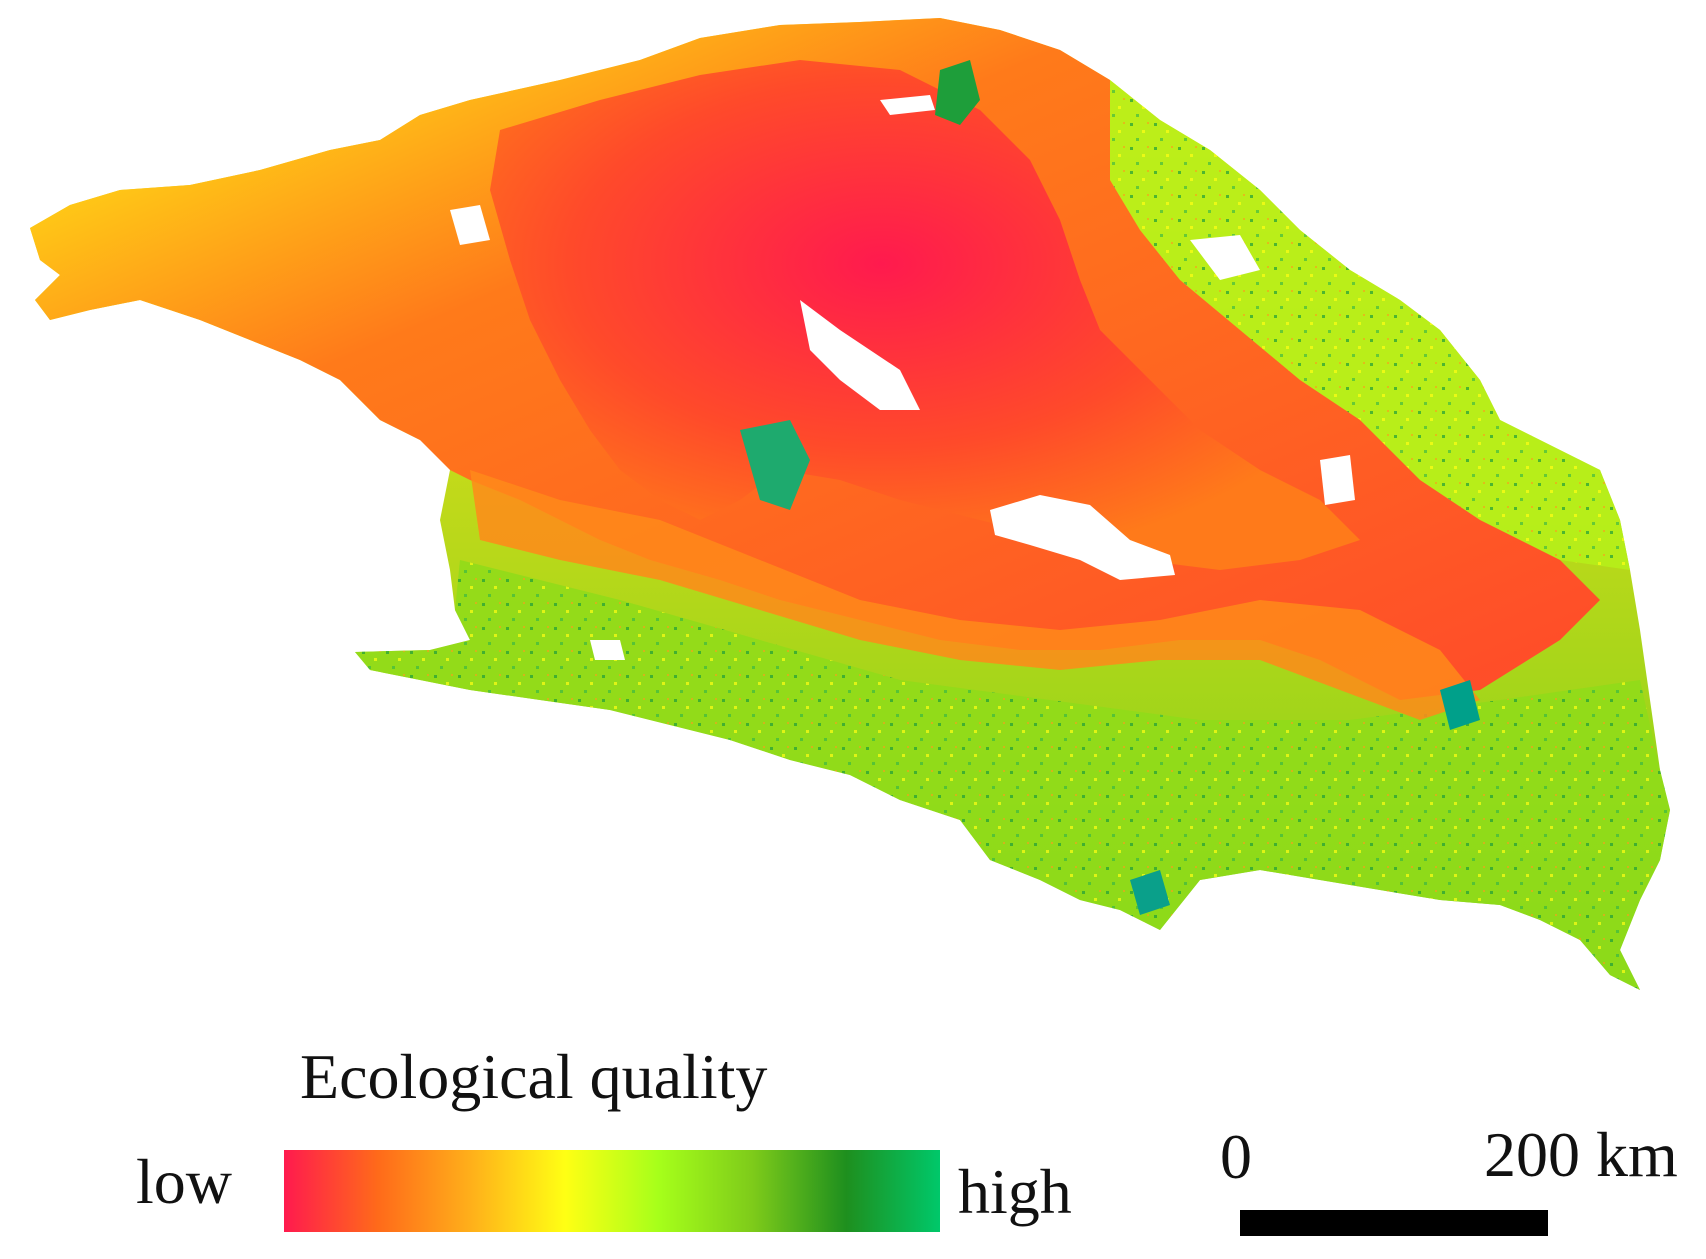 The width and height of the screenshot is (1706, 1259). What do you see at coordinates (1460, 705) in the screenshot?
I see `teal-patch-east` at bounding box center [1460, 705].